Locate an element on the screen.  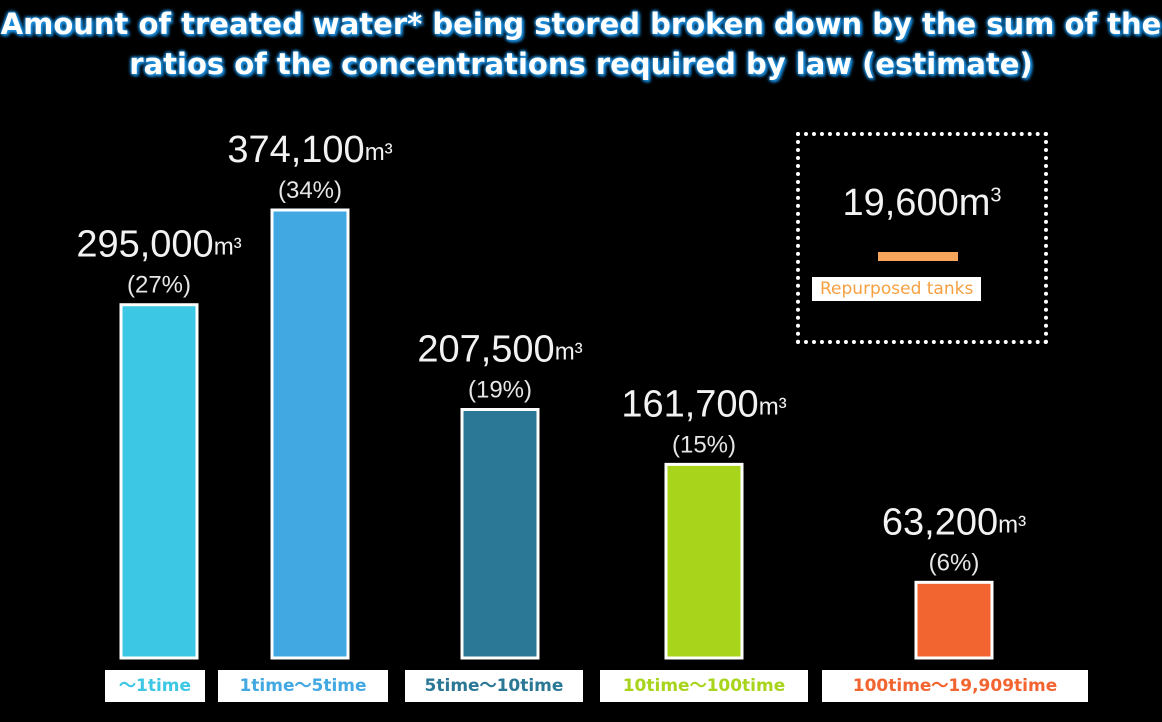
value-label-5: 63,200m³ is located at coordinates (954, 522).